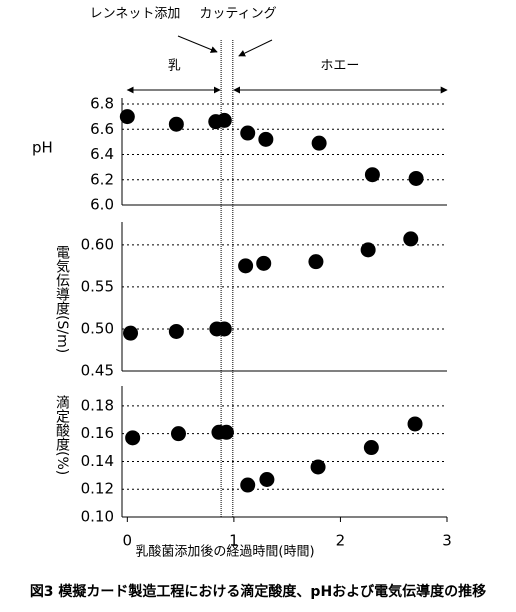 The width and height of the screenshot is (516, 612). I want to click on y-tick-label: 6.6, so click(102, 129).